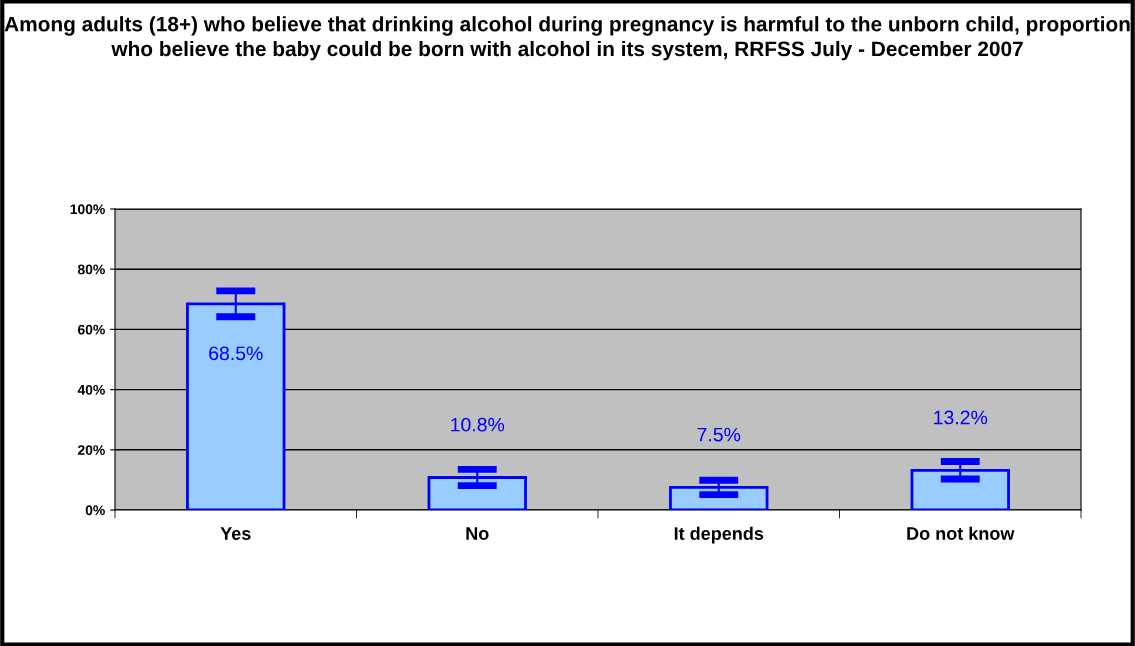  What do you see at coordinates (91, 329) in the screenshot?
I see `y-tick-label: 60%` at bounding box center [91, 329].